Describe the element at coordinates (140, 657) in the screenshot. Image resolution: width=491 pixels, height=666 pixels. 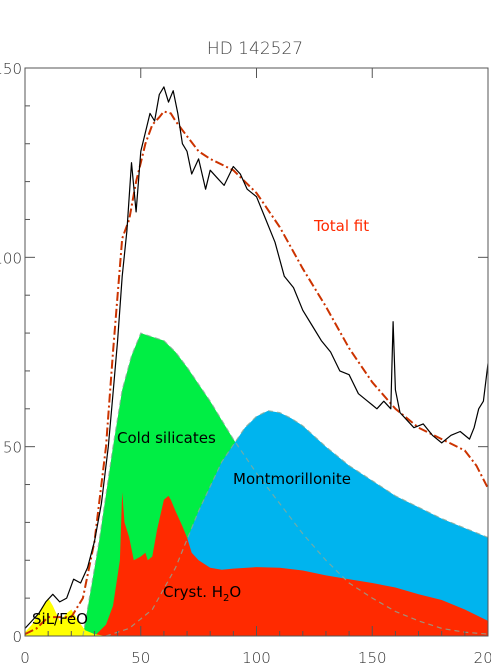
I see `x-tick-label: 50` at that location.